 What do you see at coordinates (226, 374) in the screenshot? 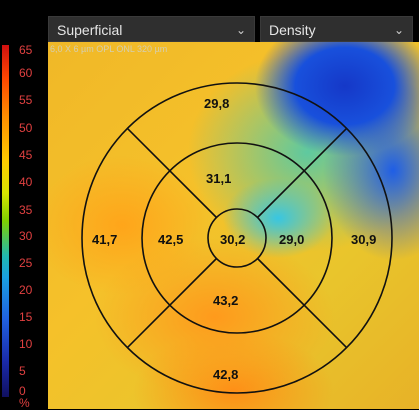
I see `sector-inferior-outer: 42,8` at bounding box center [226, 374].